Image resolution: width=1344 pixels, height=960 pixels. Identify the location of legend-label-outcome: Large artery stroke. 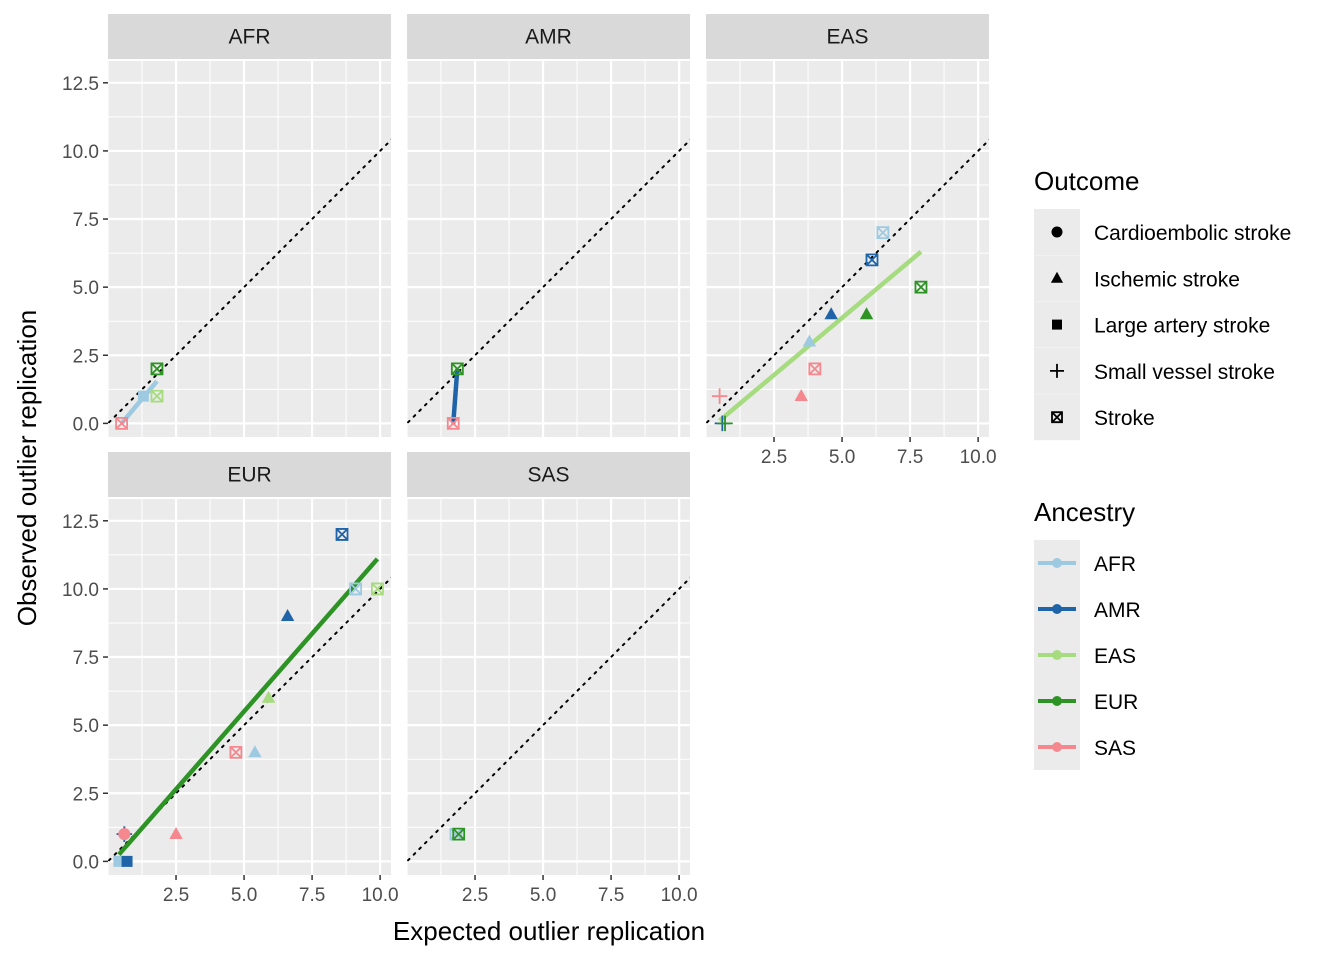
(1182, 326).